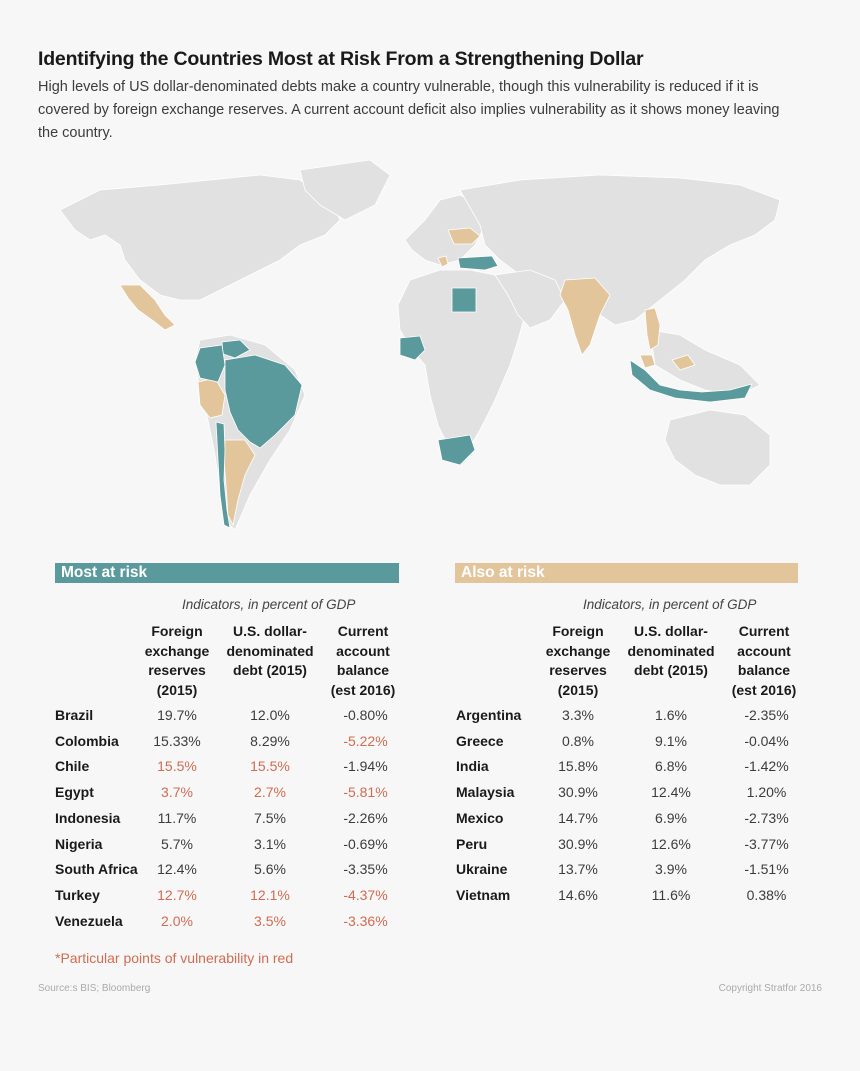 This screenshot has height=1071, width=860. What do you see at coordinates (235, 871) in the screenshot?
I see `table-row: South Africa 12.4% 5.6% -3.35%` at bounding box center [235, 871].